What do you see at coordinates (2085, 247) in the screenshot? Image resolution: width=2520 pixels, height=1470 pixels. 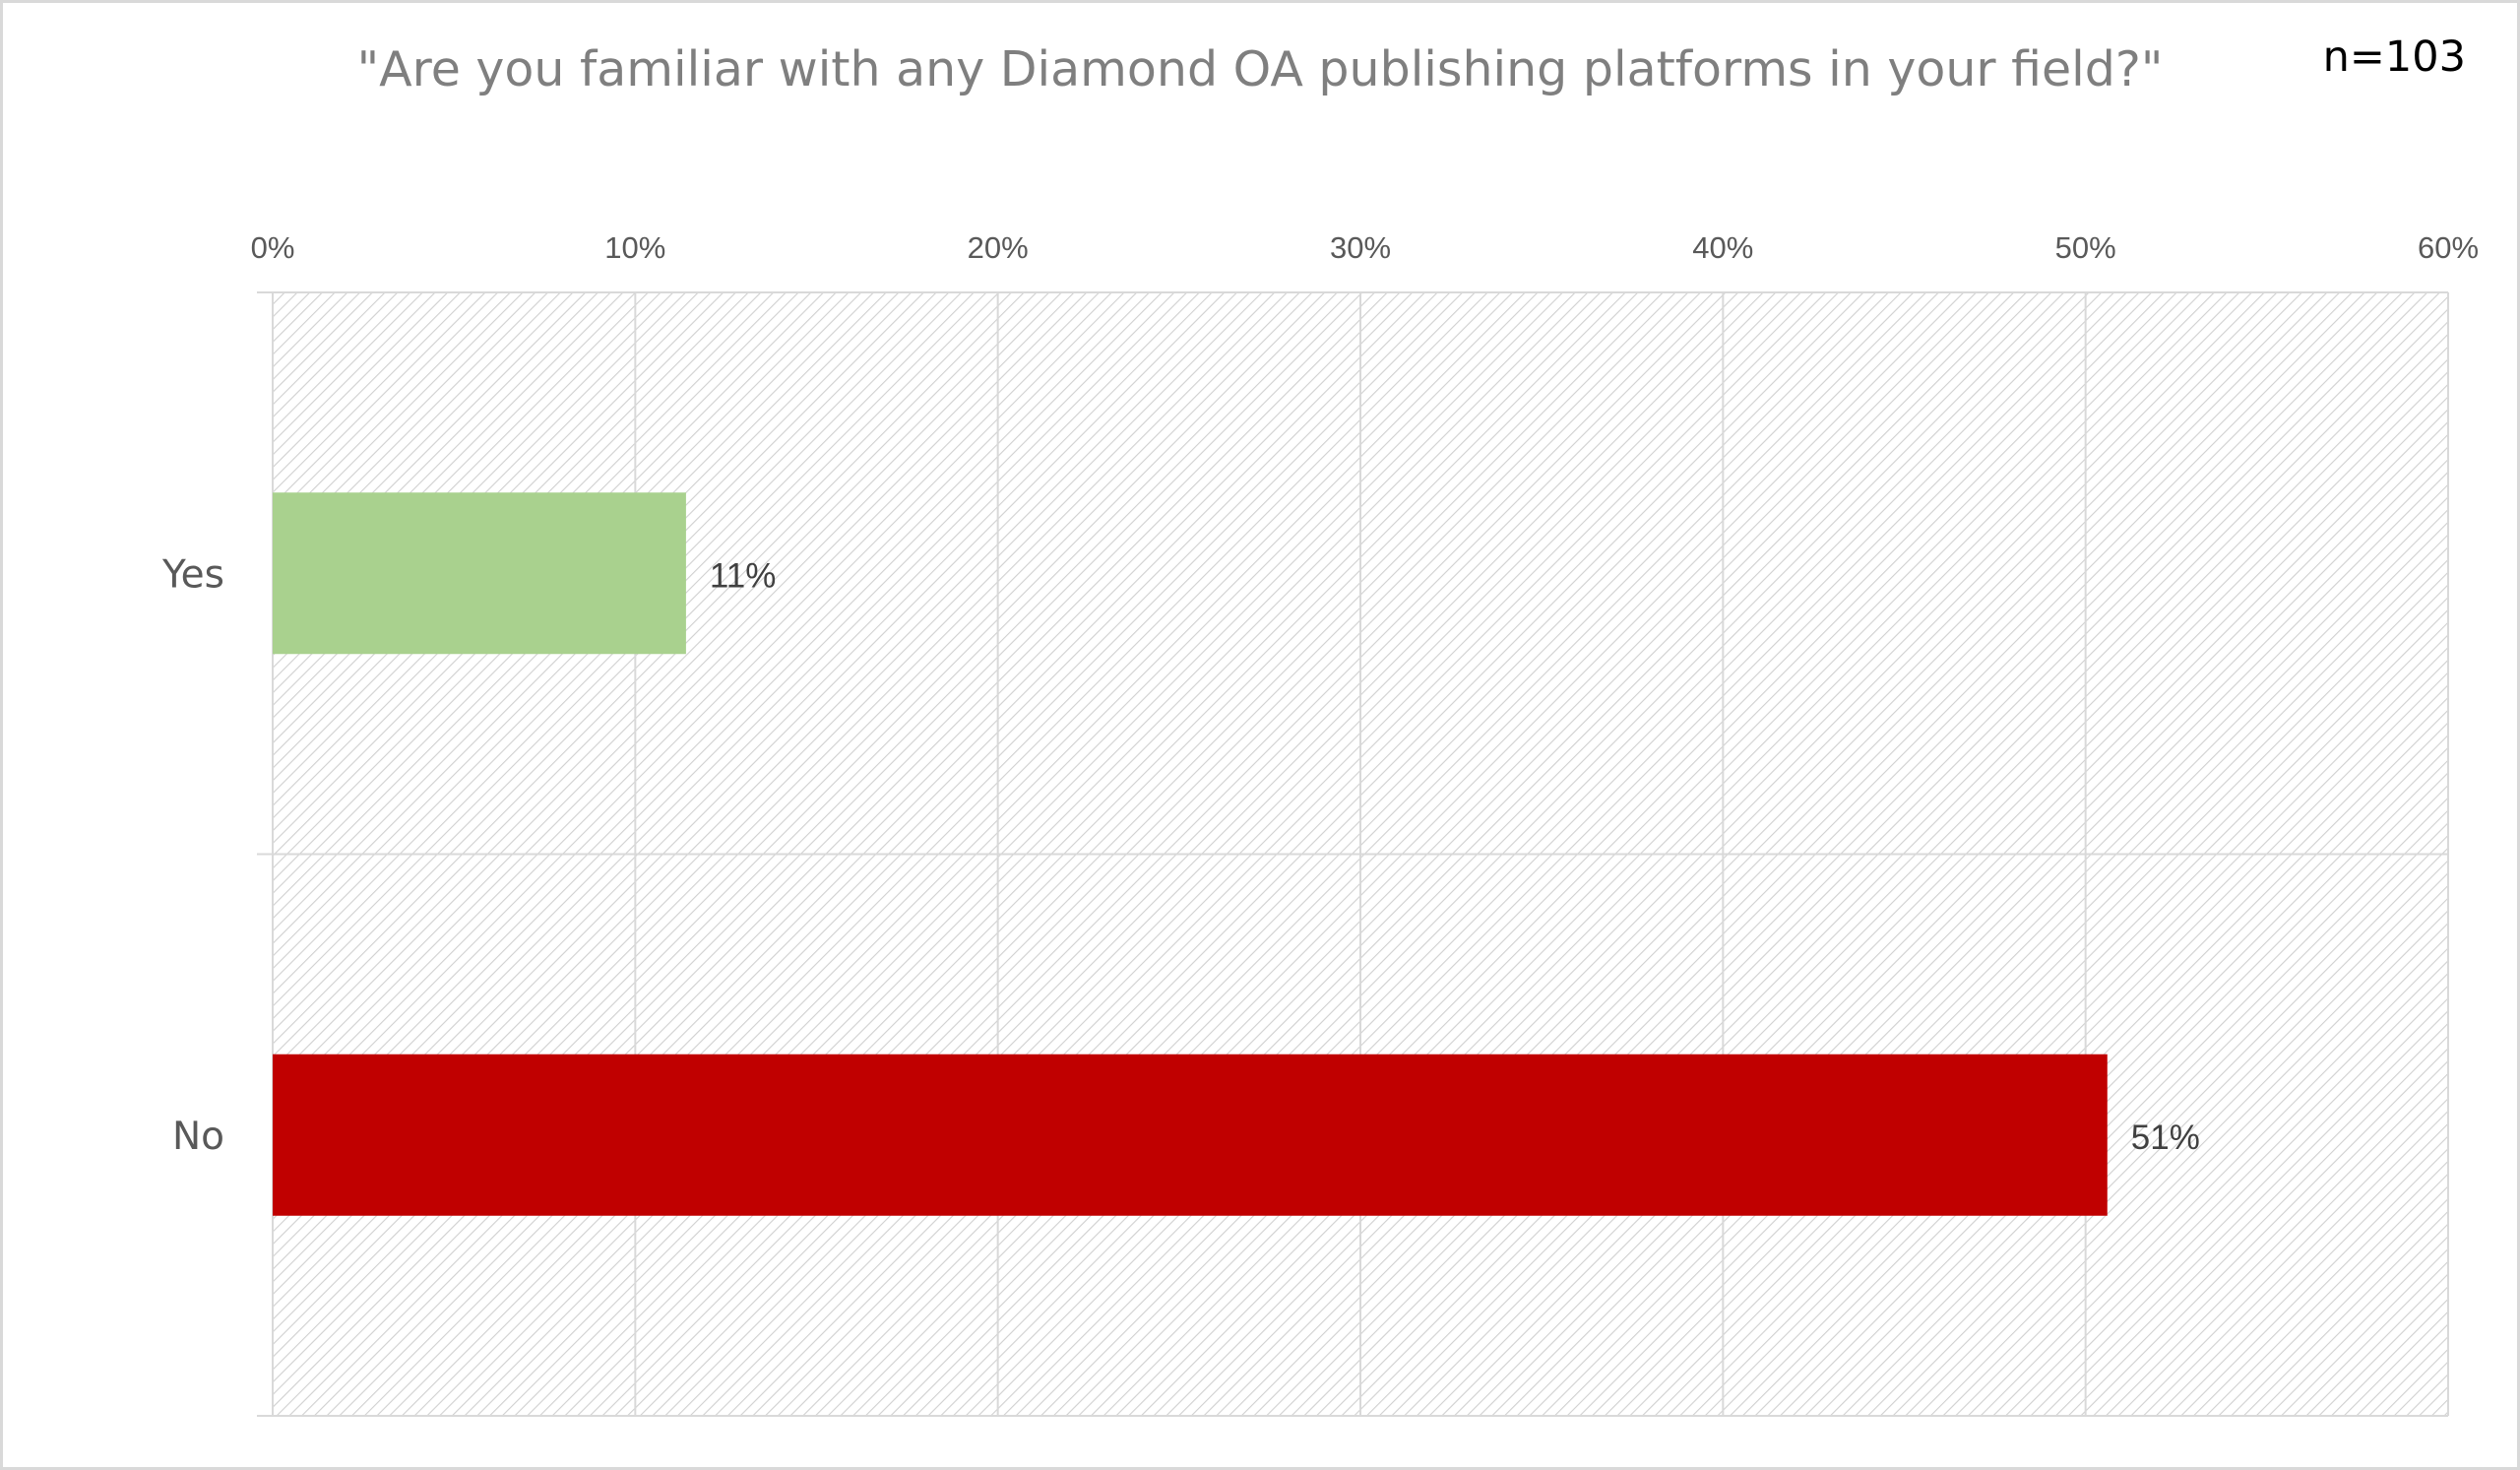 I see `x-tick-label: 50%` at bounding box center [2085, 247].